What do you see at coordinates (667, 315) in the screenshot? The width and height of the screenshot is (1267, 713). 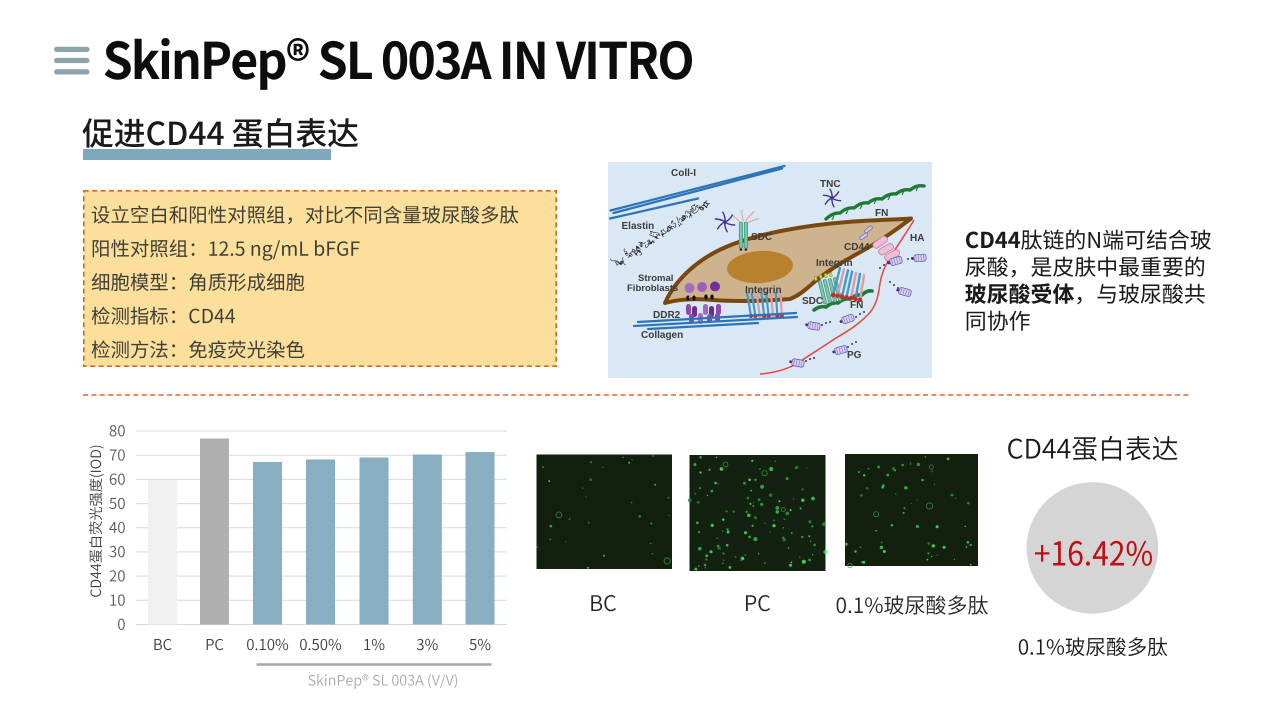 I see `svg-text: DDR2` at bounding box center [667, 315].